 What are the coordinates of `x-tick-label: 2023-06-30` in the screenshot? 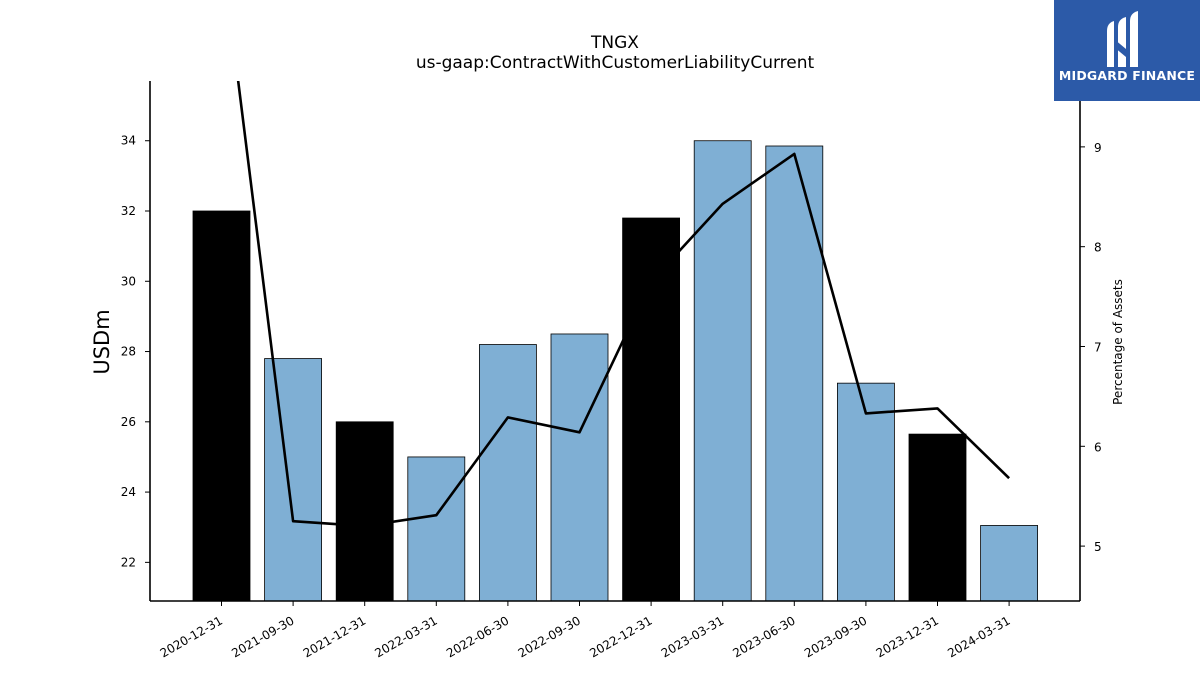 It's located at (763, 636).